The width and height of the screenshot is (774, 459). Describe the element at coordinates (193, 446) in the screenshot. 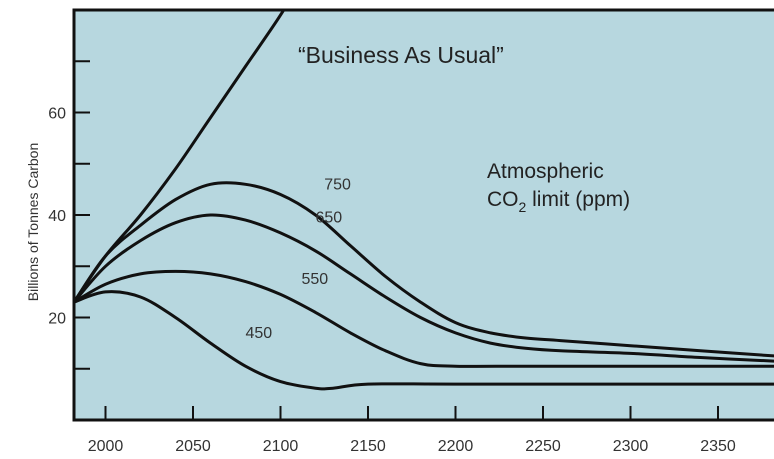

I see `x-tick-label-2050: 2050` at that location.